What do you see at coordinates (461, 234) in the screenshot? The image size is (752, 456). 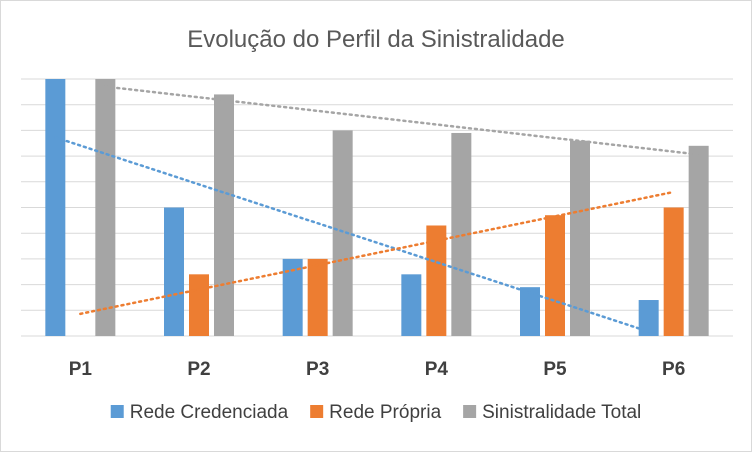 I see `bar-sinistralidade-total-p4` at bounding box center [461, 234].